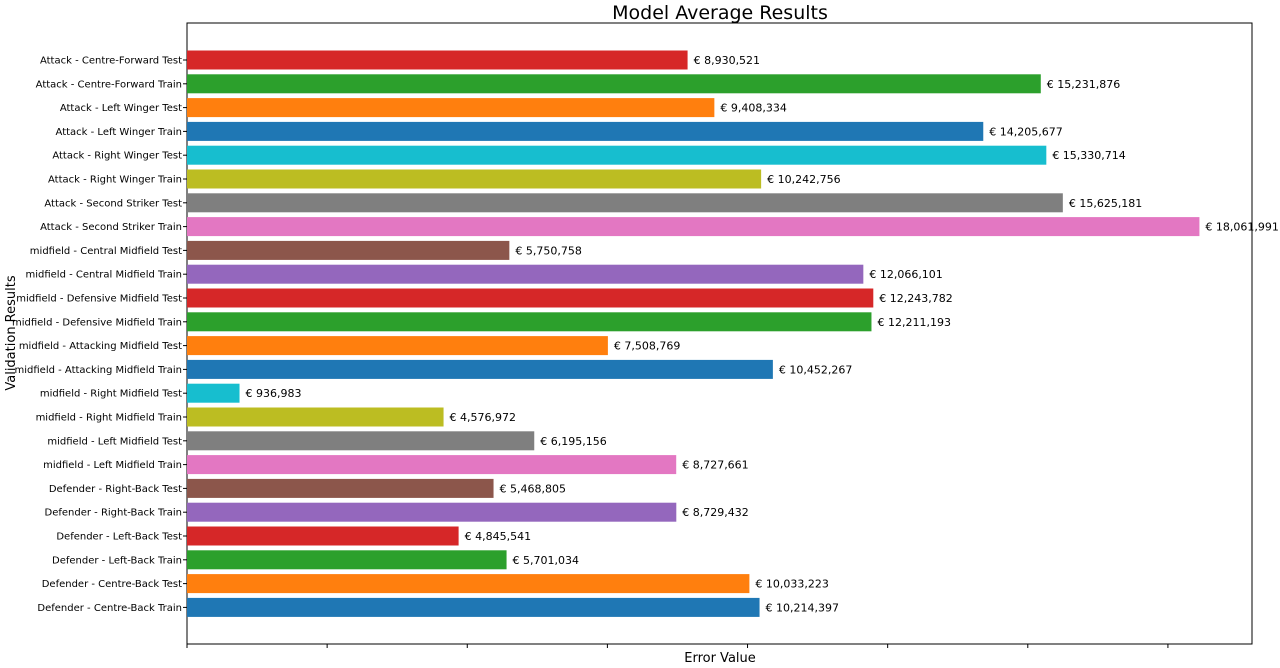  I want to click on category-label: Defender - Right-Back Test, so click(115, 489).